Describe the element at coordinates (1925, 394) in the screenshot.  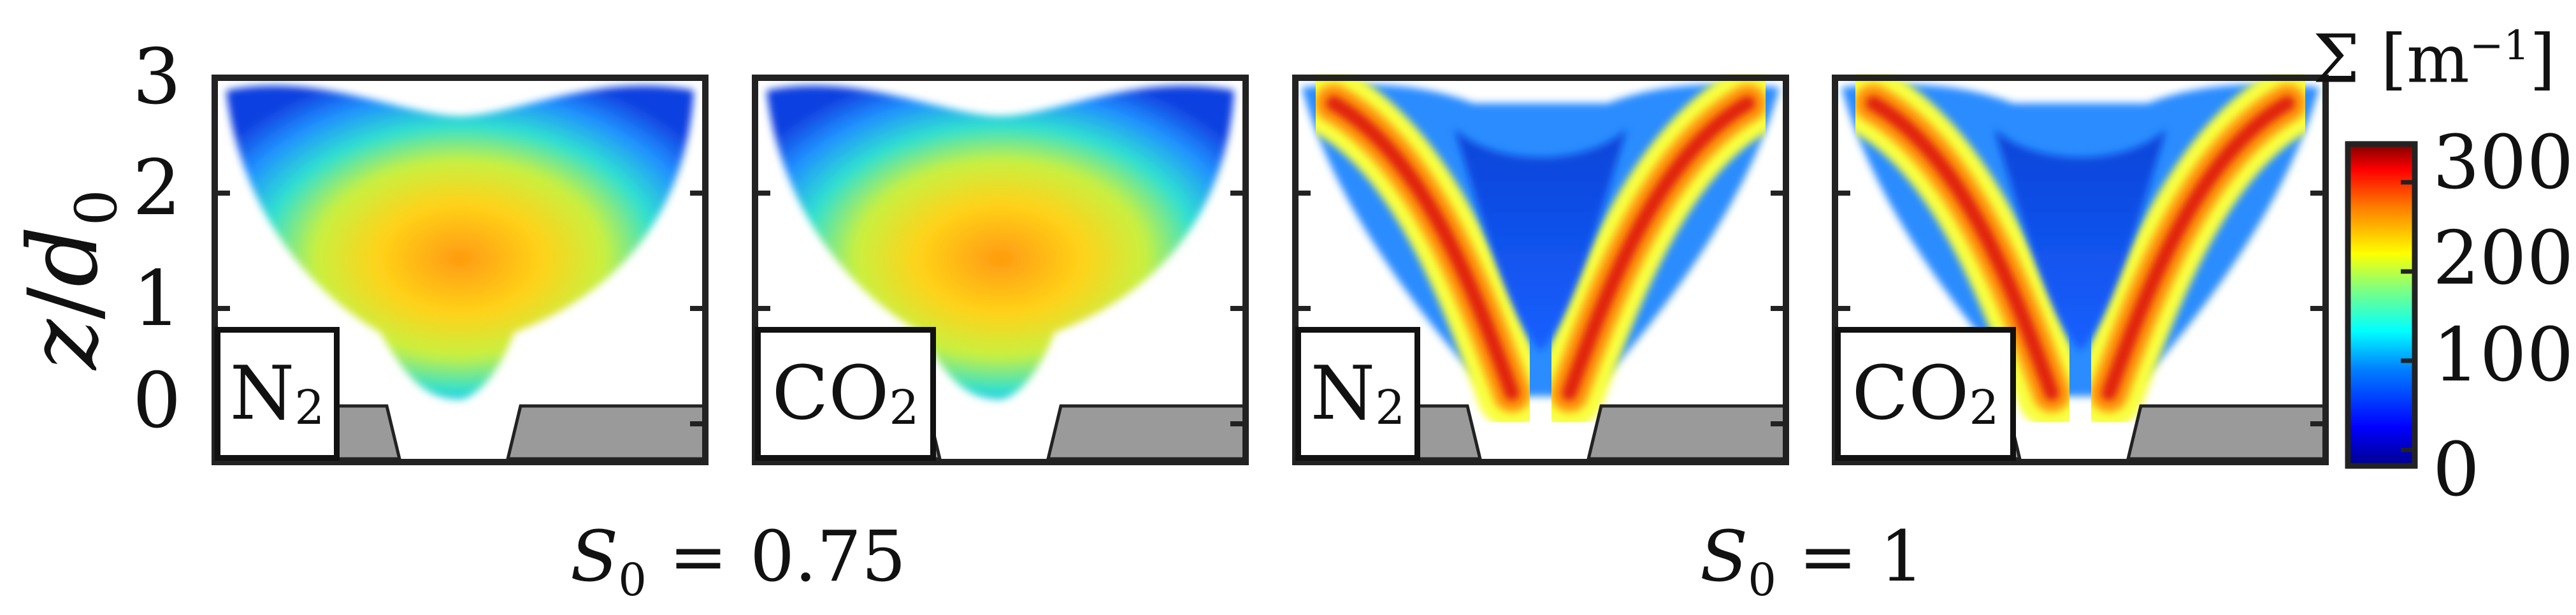
I see `panel-label-co2-high-swirl: CO 2` at that location.